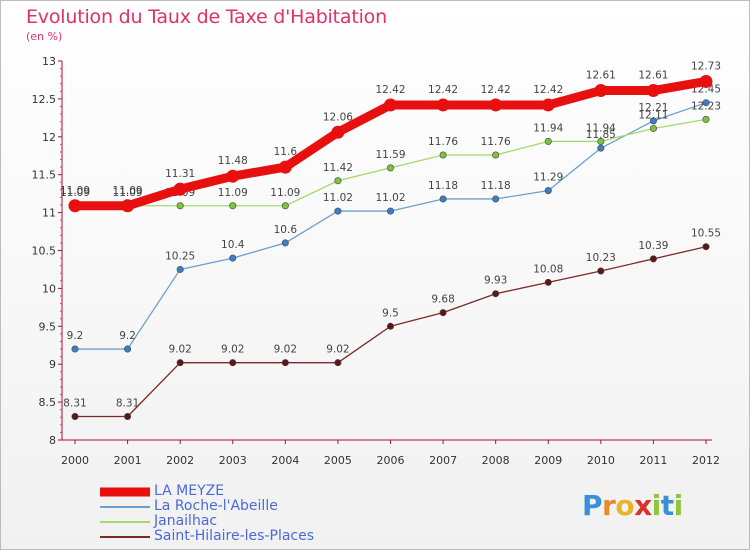 This screenshot has width=750, height=550. What do you see at coordinates (391, 460) in the screenshot?
I see `x-tick-label: 2006` at bounding box center [391, 460].